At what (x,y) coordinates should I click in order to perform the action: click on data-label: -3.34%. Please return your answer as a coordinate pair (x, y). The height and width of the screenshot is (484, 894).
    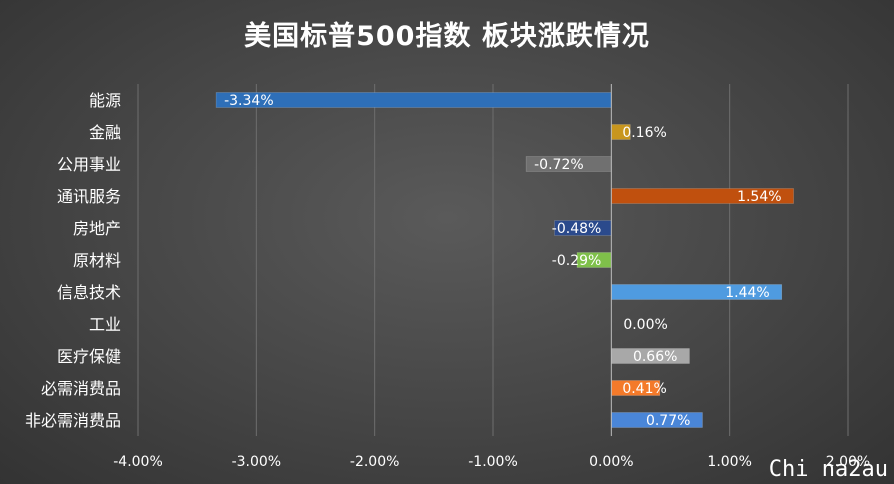
    Looking at the image, I should click on (249, 101).